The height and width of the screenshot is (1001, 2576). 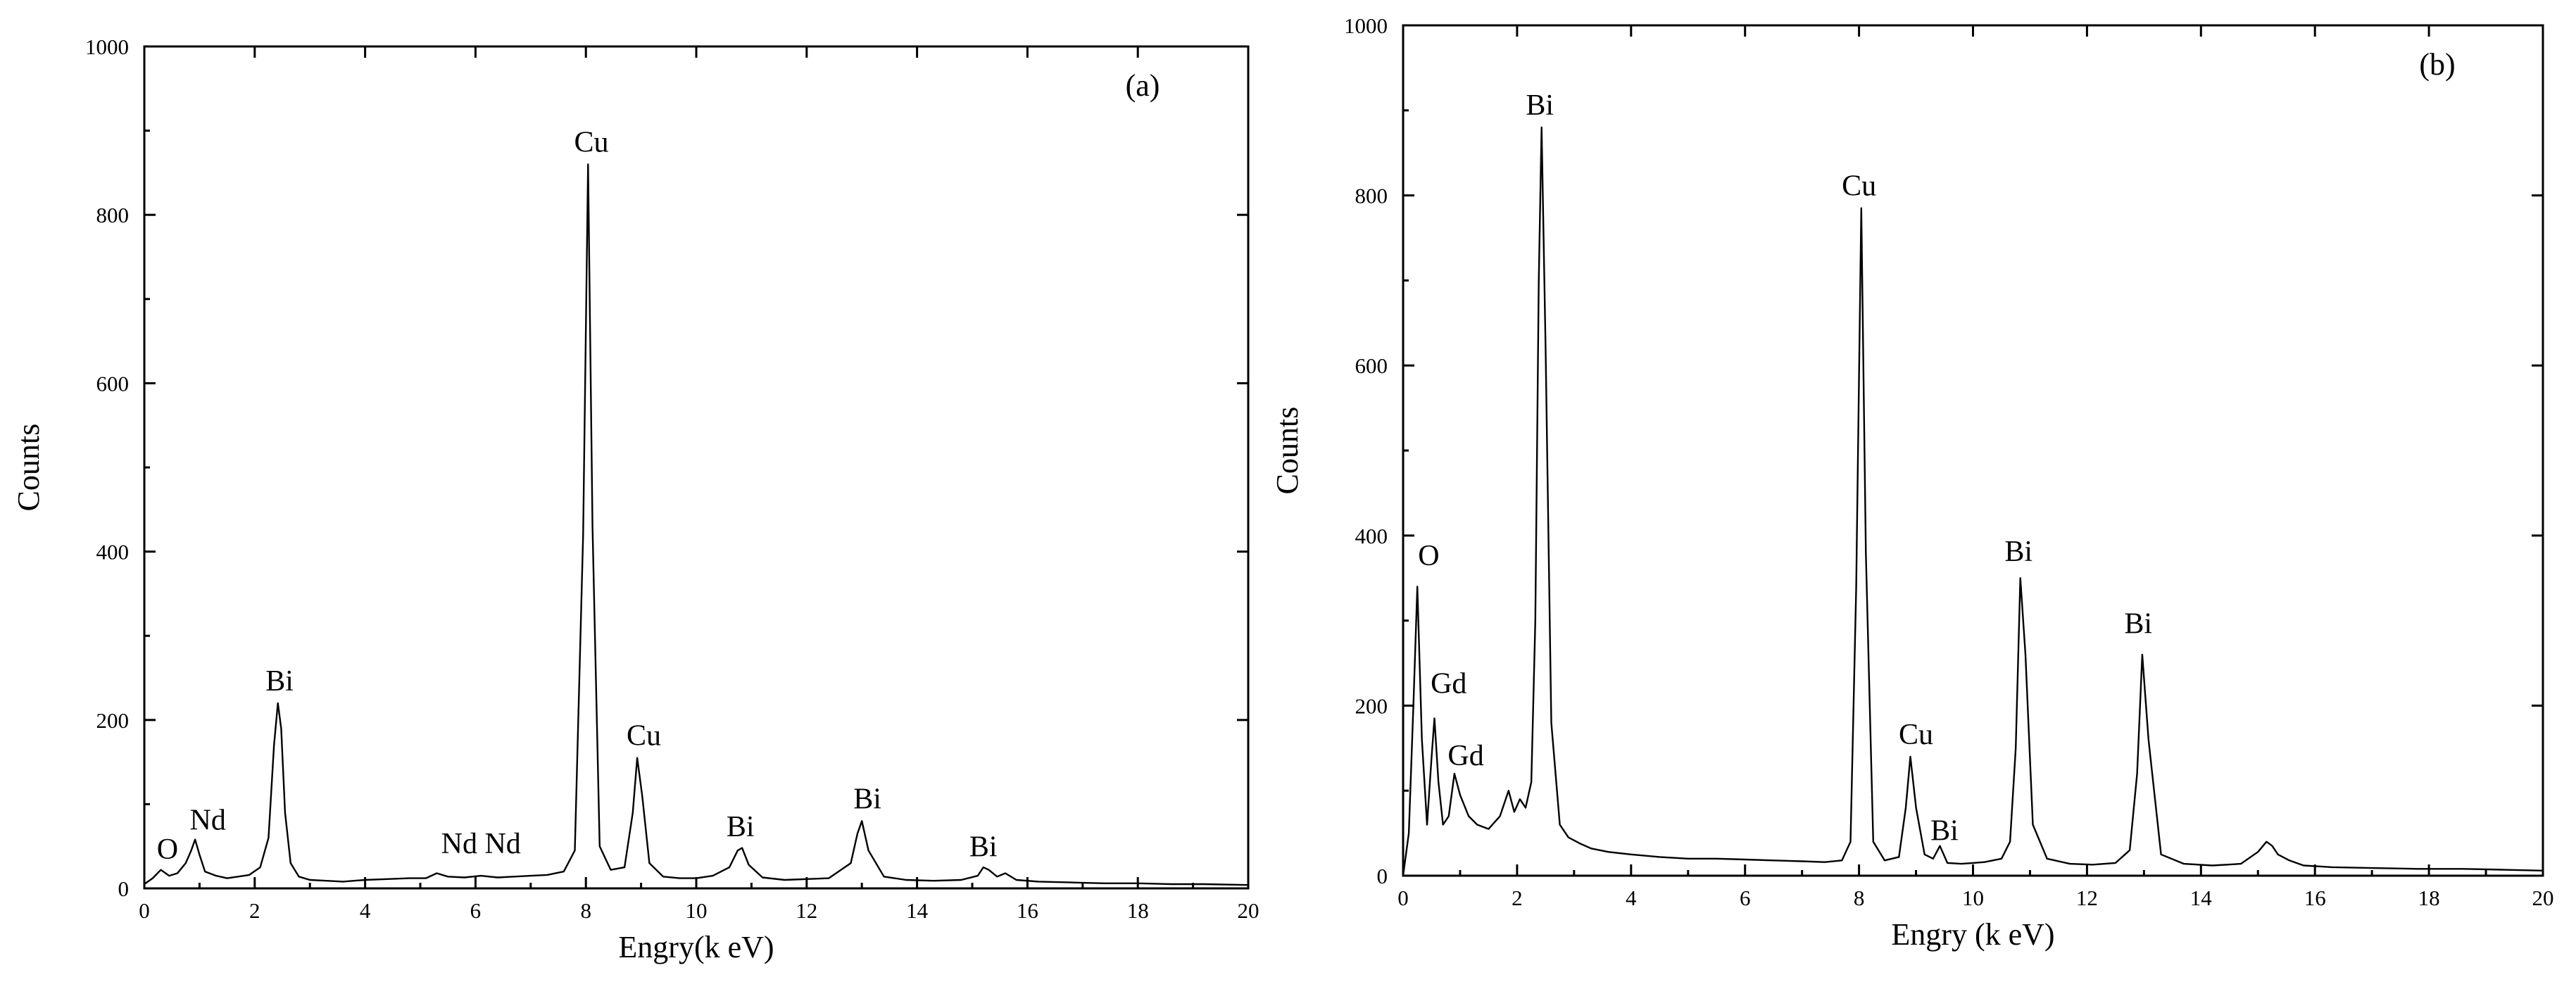 What do you see at coordinates (207, 820) in the screenshot?
I see `peak-label: Nd` at bounding box center [207, 820].